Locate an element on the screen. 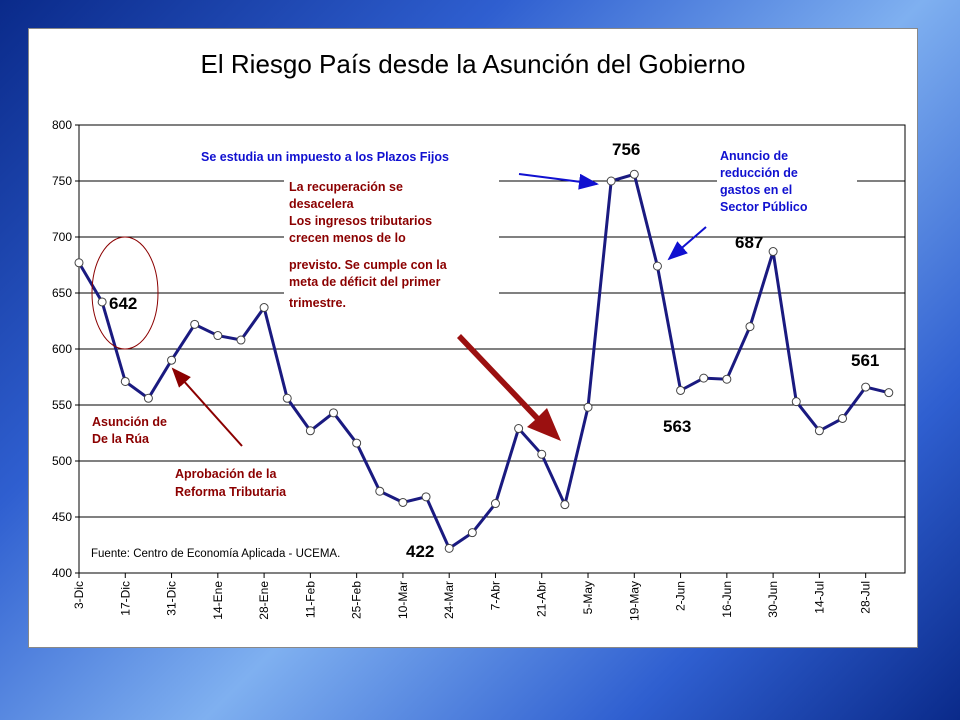 The height and width of the screenshot is (720, 960). big-red-arrow is located at coordinates (509, 387).